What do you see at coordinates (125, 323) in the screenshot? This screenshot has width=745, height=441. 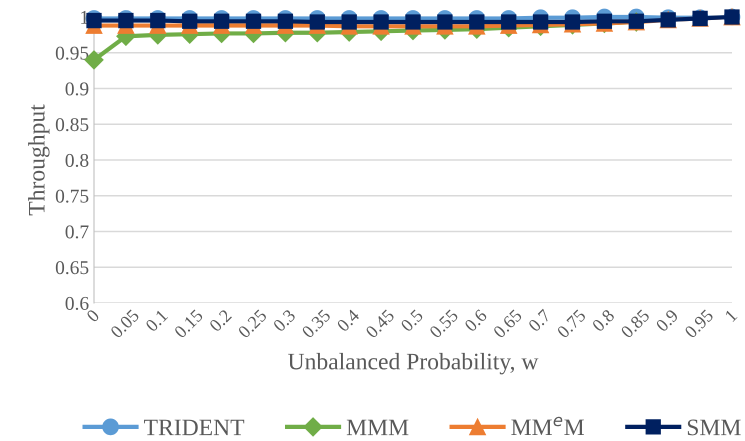 I see `x-tick-label: 0.05` at bounding box center [125, 323].